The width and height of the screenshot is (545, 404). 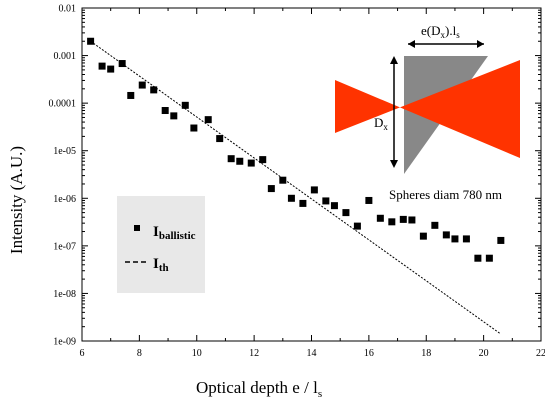 I want to click on x-tick-label: 22, so click(x=540, y=353).